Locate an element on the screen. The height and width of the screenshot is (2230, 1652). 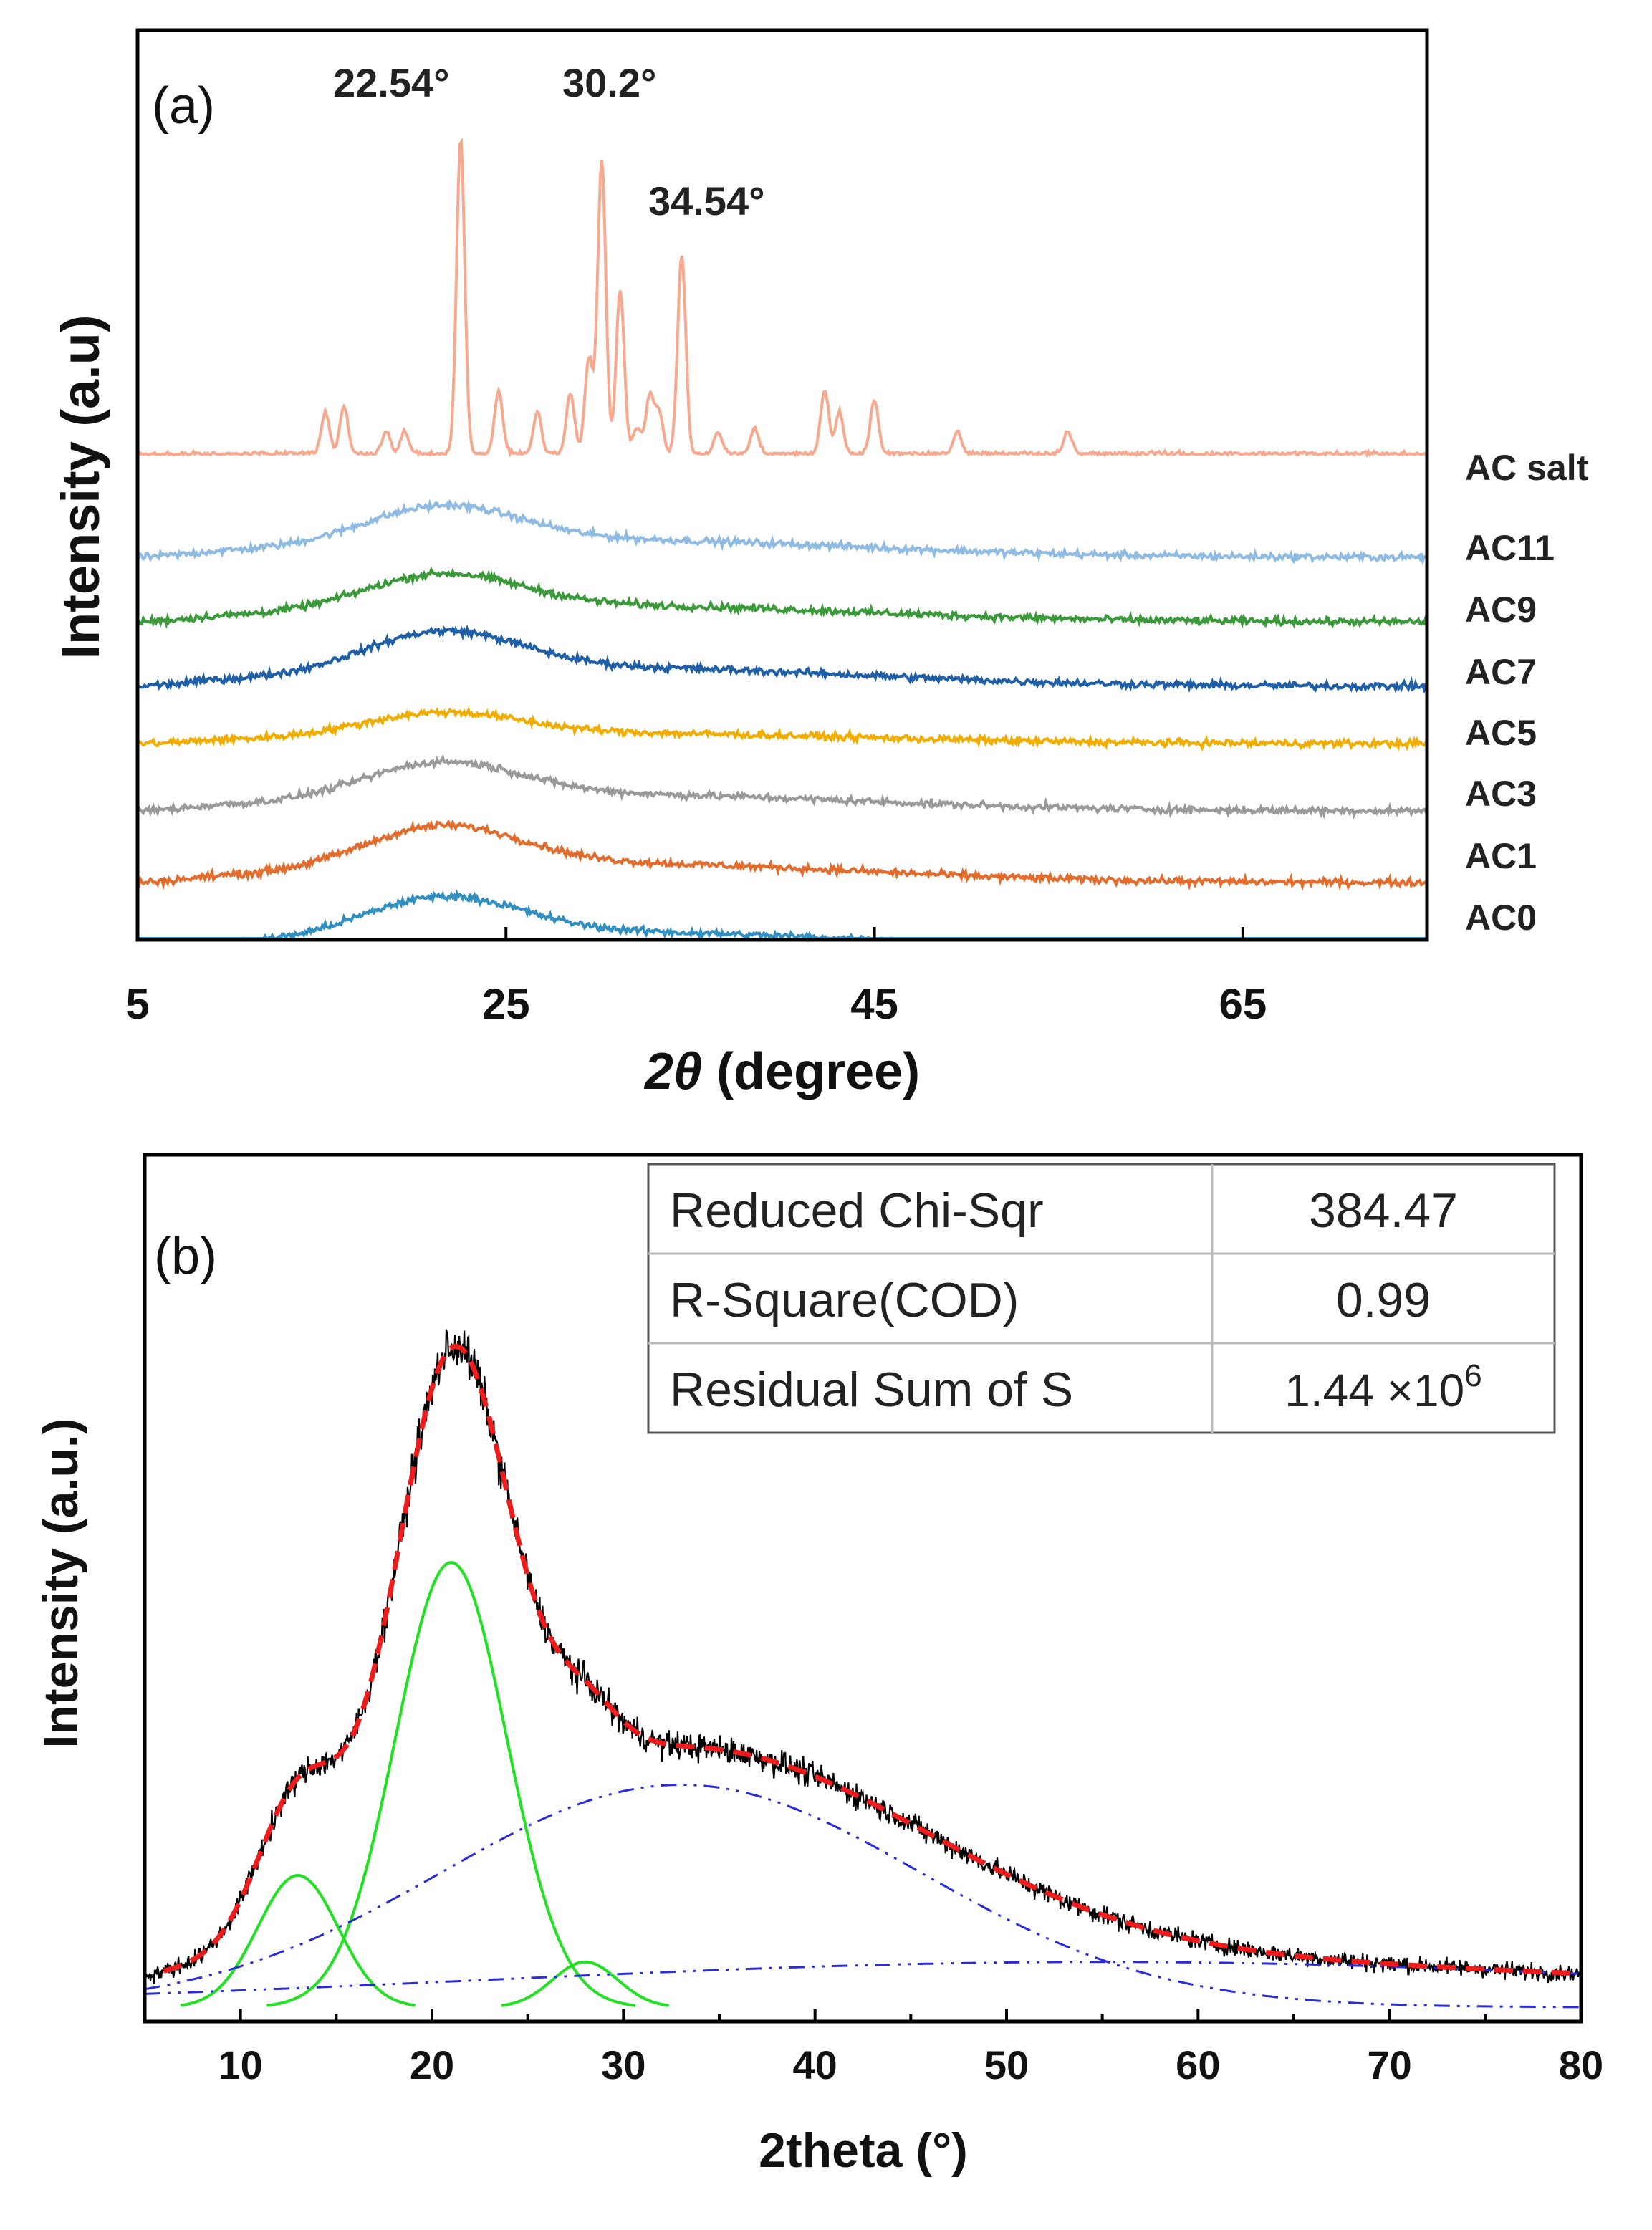
series-label-ac9: AC9 is located at coordinates (1501, 610).